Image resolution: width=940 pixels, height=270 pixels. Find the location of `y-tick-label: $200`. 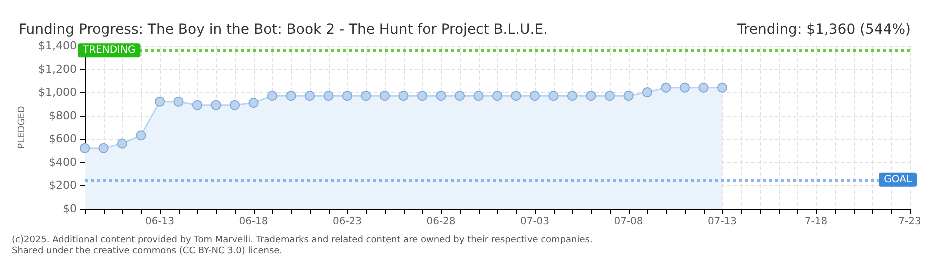

y-tick-label: $200 is located at coordinates (63, 185).